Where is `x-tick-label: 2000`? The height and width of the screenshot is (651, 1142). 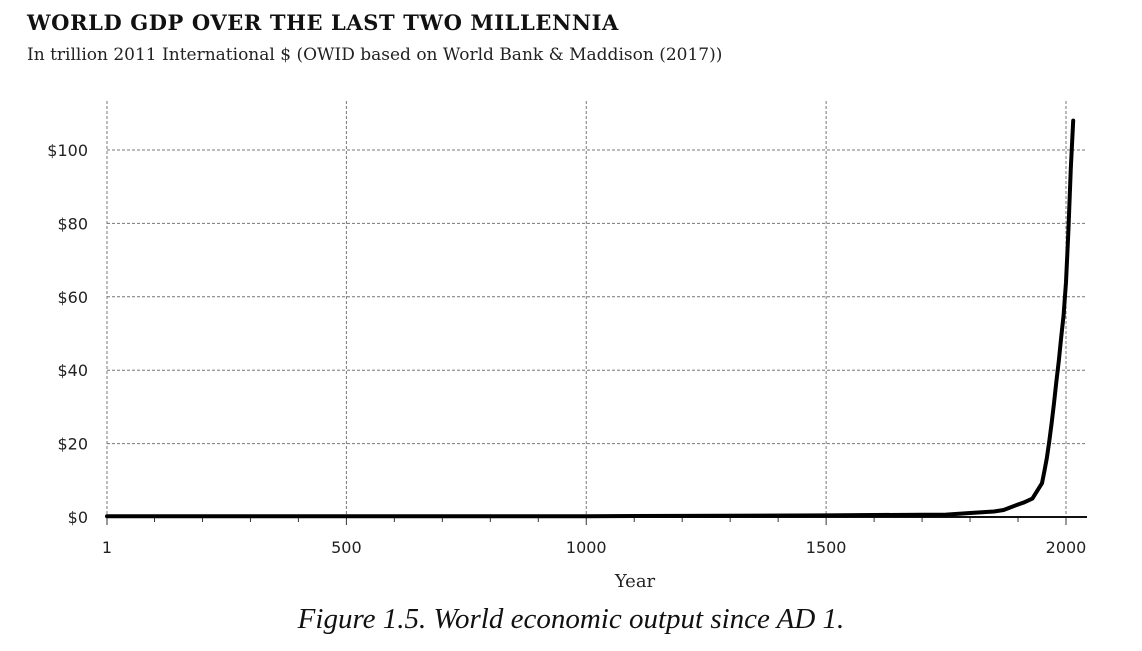 x-tick-label: 2000 is located at coordinates (1066, 547).